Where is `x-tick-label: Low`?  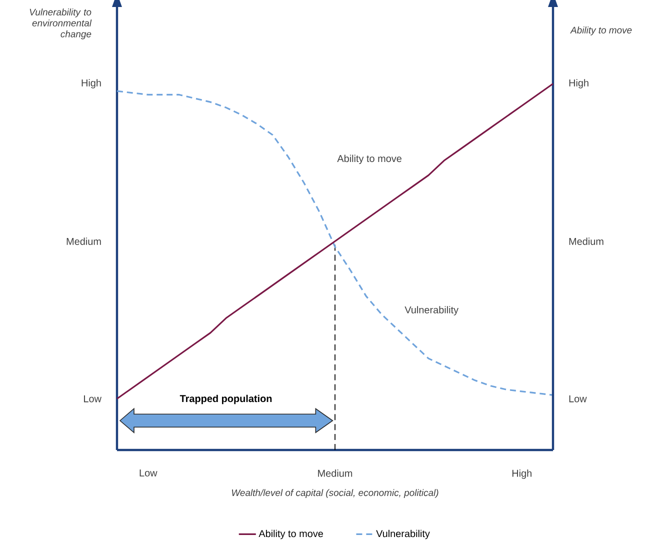 x-tick-label: Low is located at coordinates (149, 473).